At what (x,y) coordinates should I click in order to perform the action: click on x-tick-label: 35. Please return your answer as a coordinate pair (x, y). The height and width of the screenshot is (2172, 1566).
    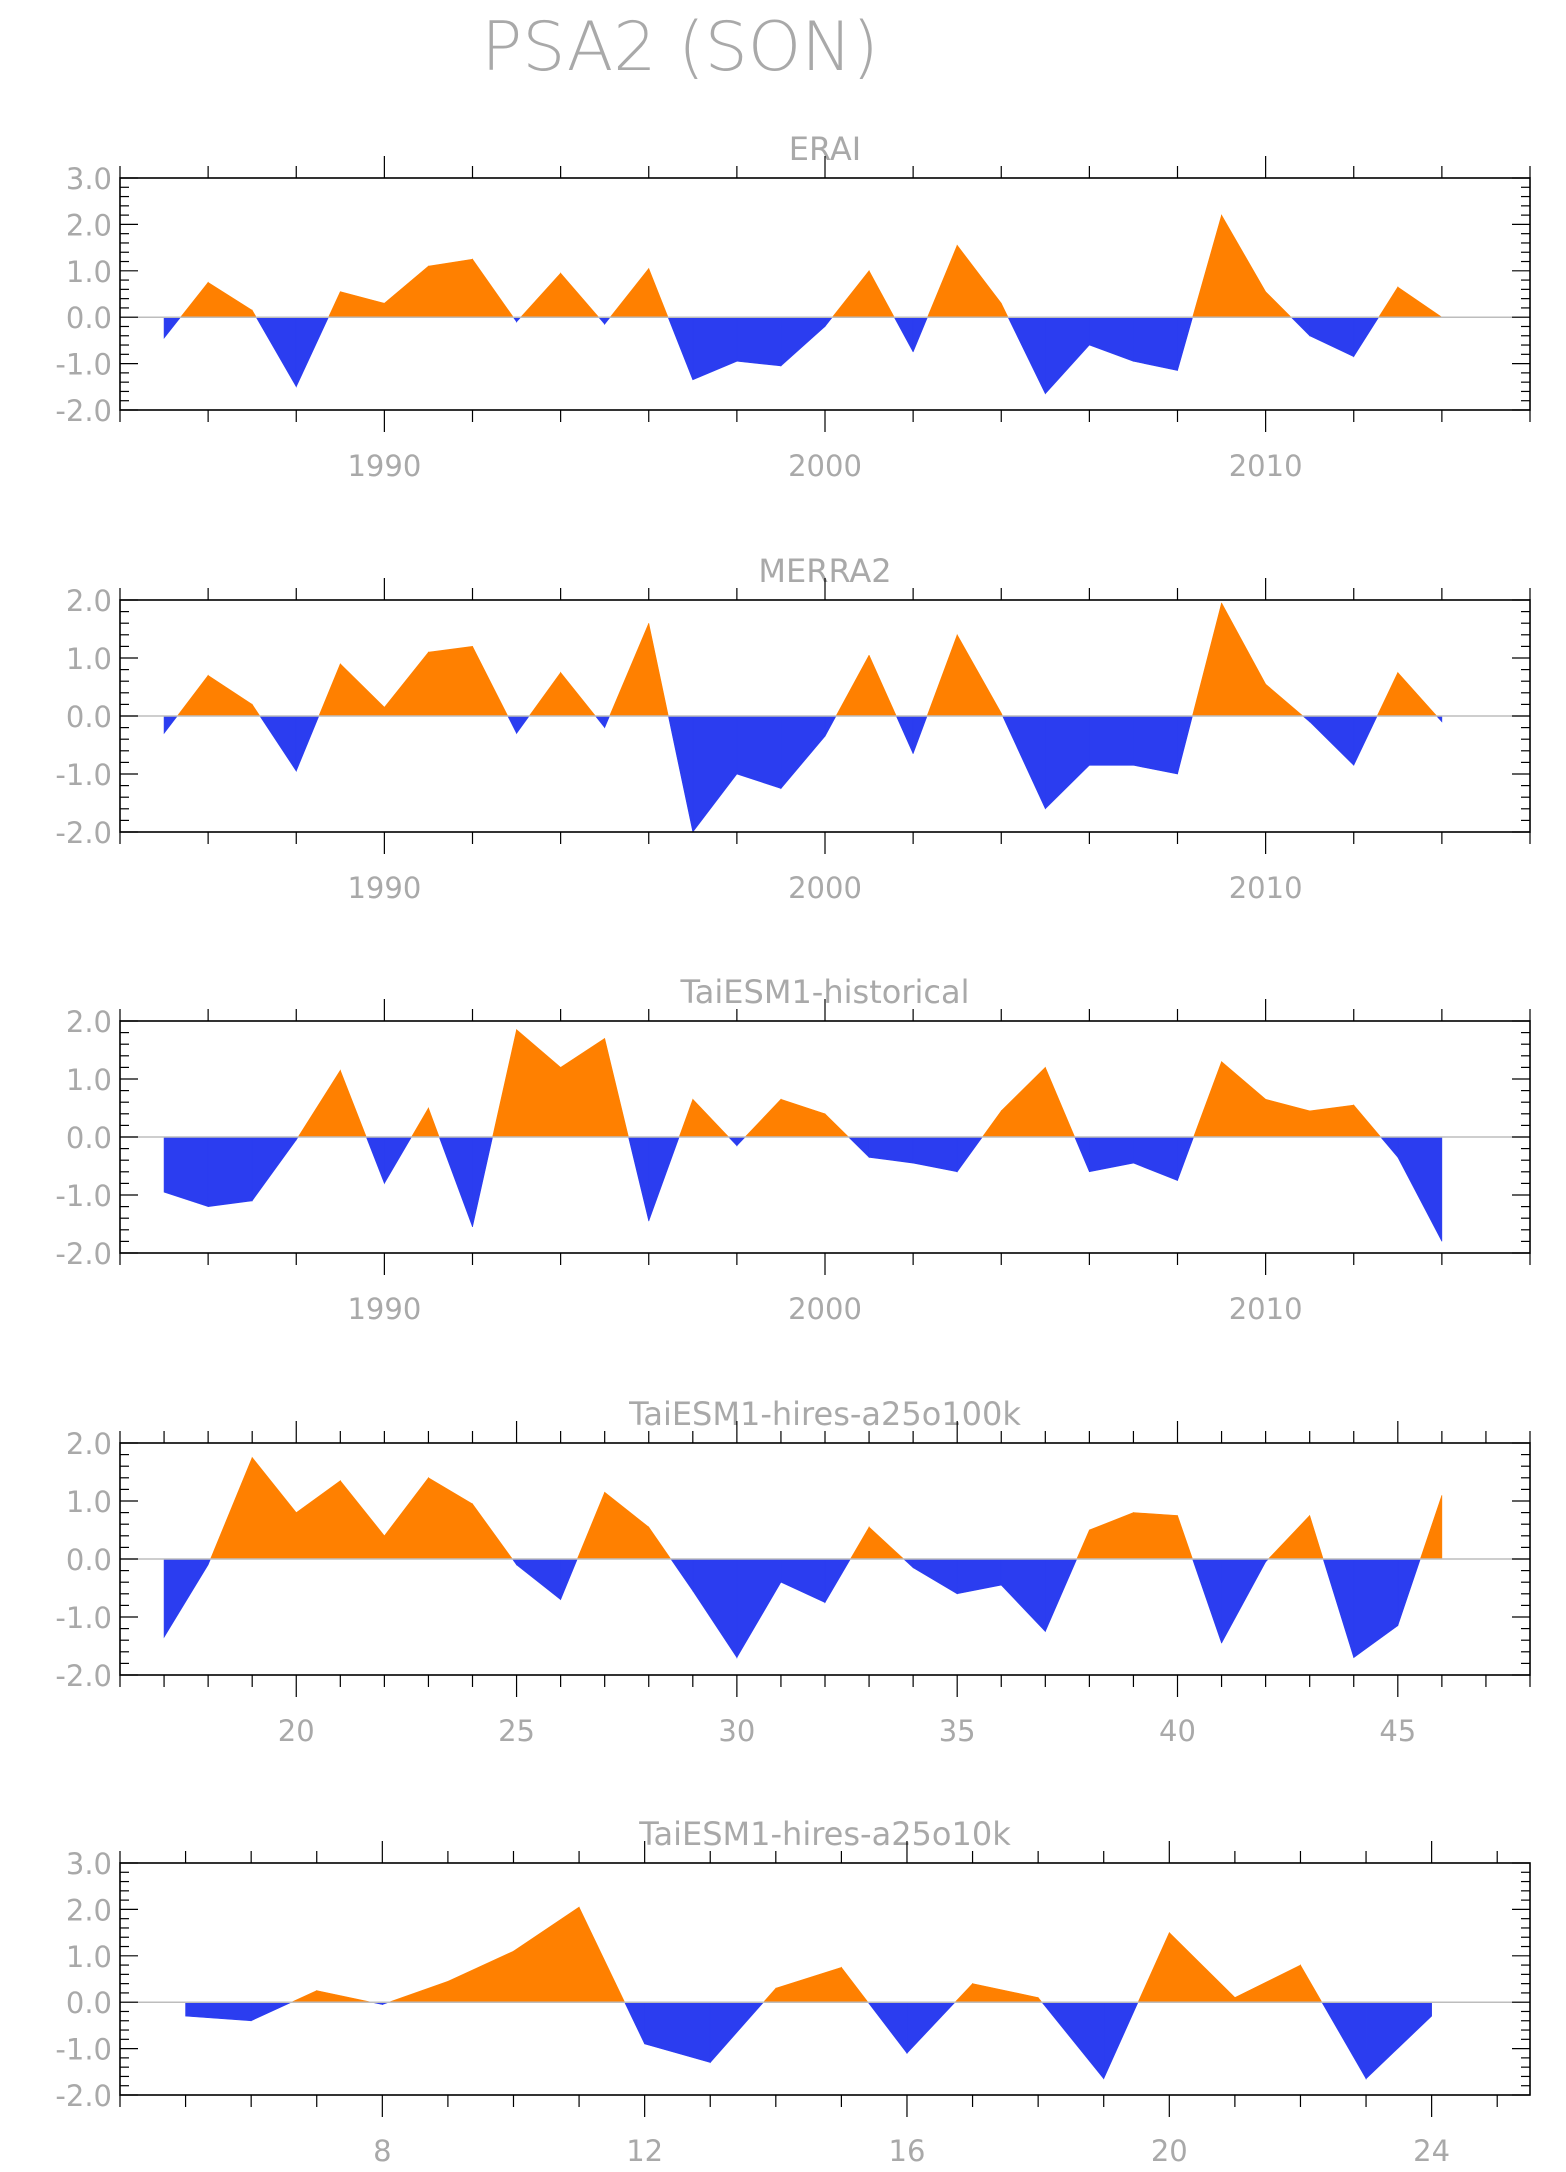
    Looking at the image, I should click on (957, 1731).